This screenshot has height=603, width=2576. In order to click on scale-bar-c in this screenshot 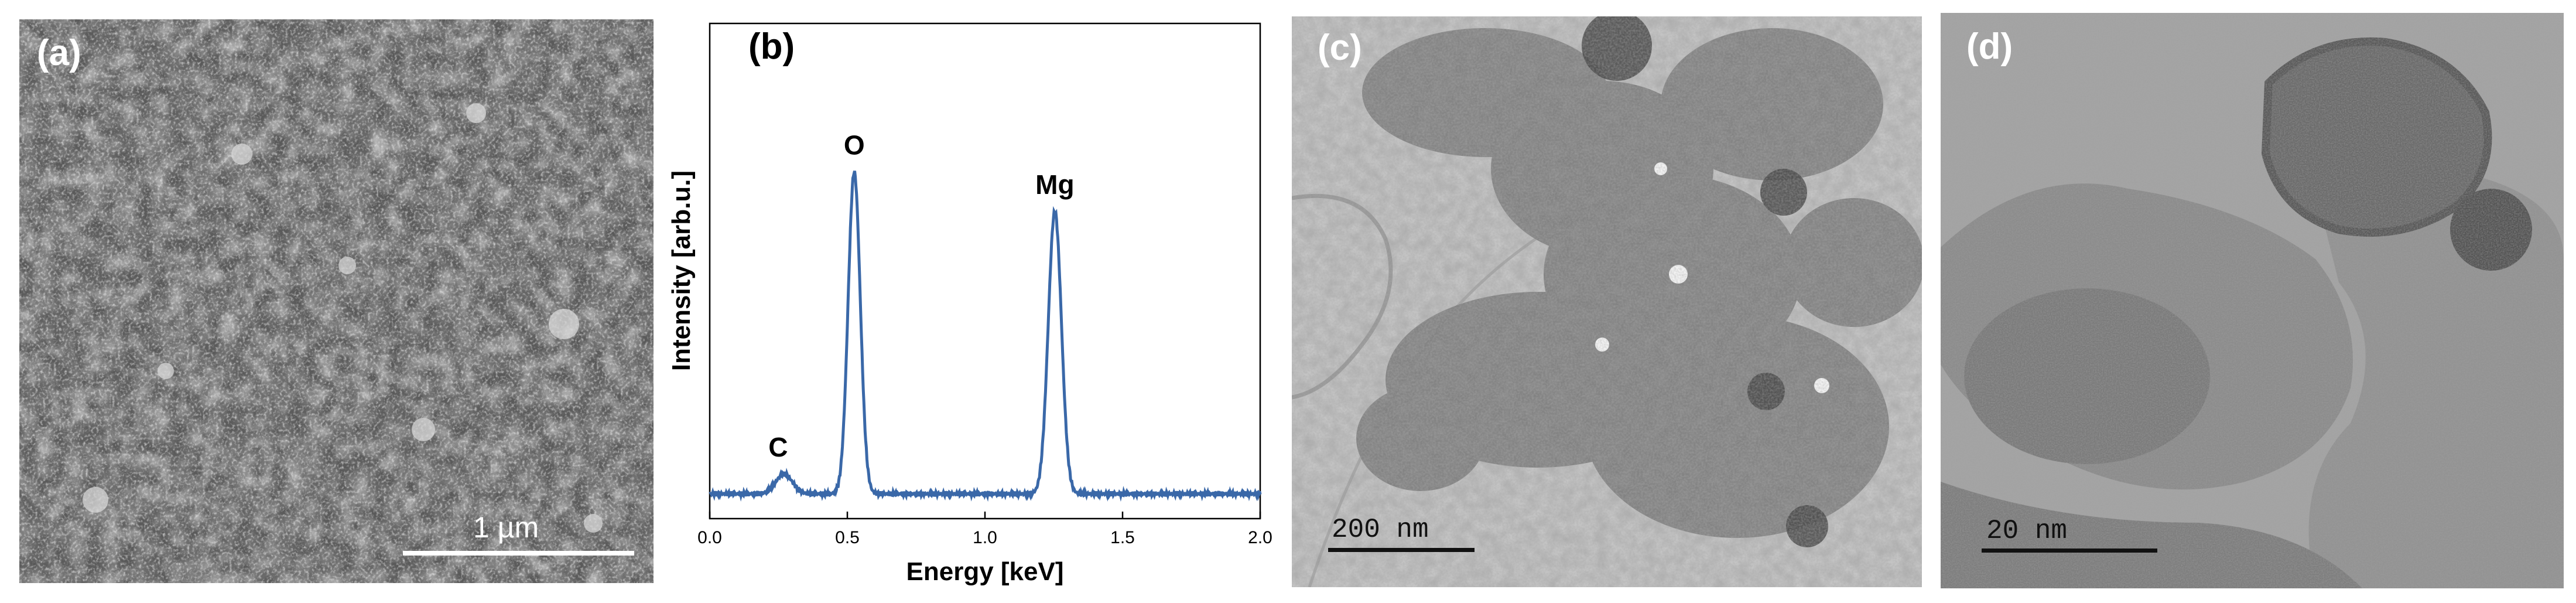, I will do `click(1401, 550)`.